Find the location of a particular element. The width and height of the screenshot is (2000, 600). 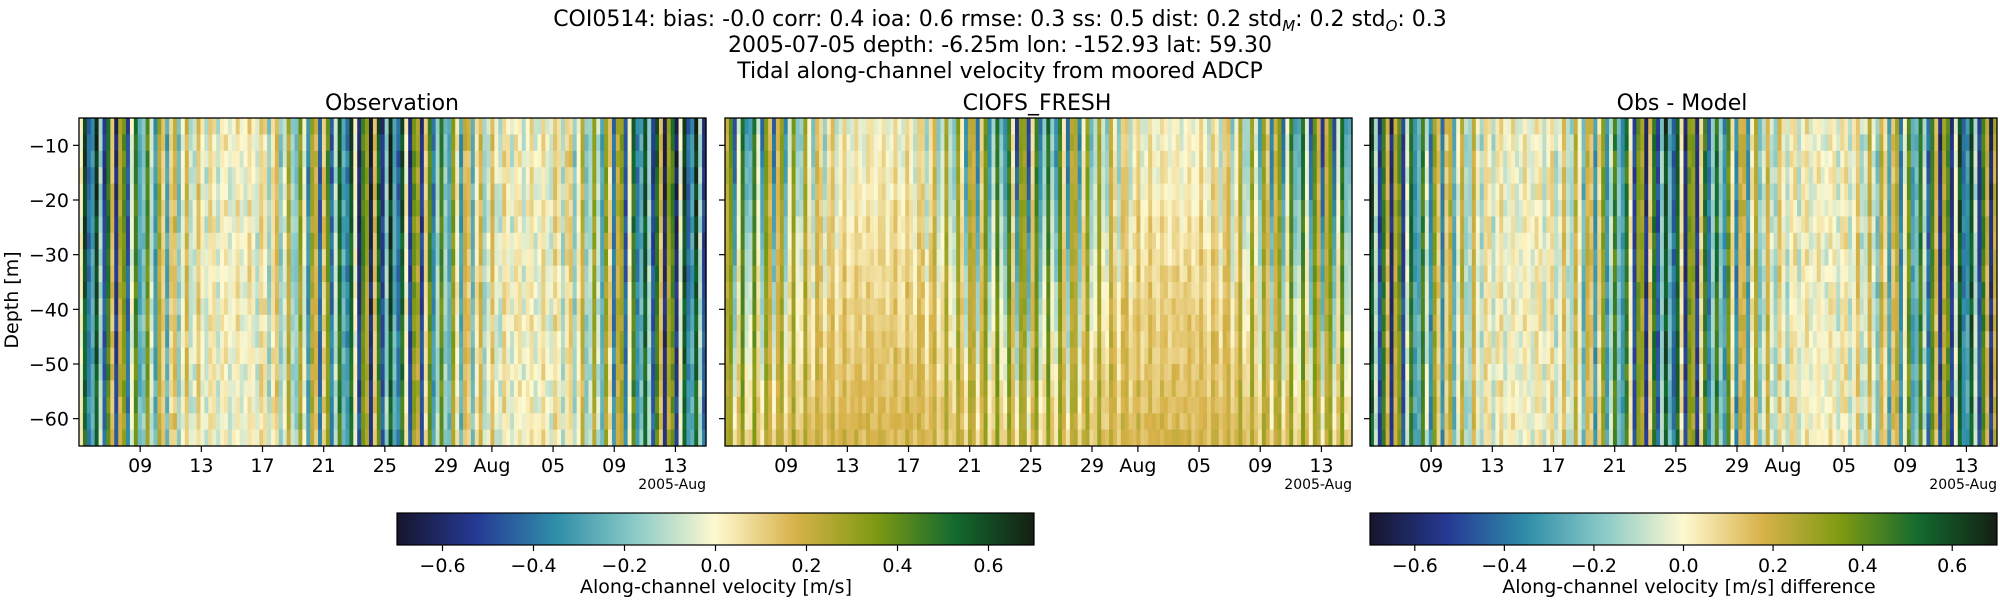

x-tick-label: 17 is located at coordinates (262, 466).